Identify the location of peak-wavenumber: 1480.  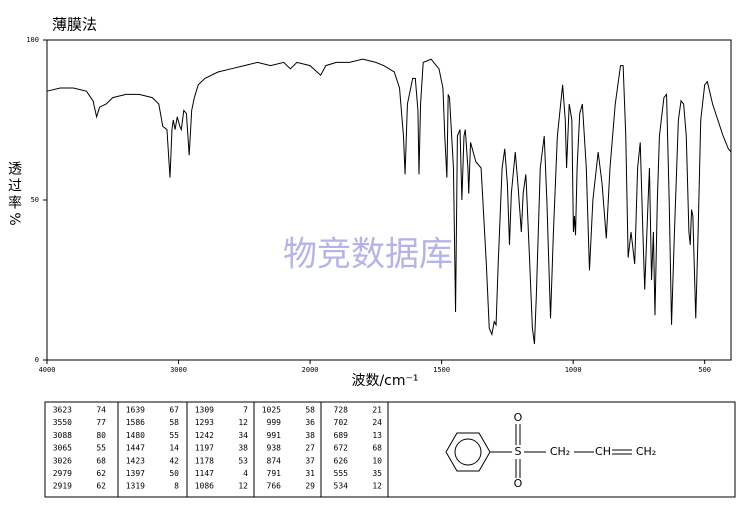
(135, 435).